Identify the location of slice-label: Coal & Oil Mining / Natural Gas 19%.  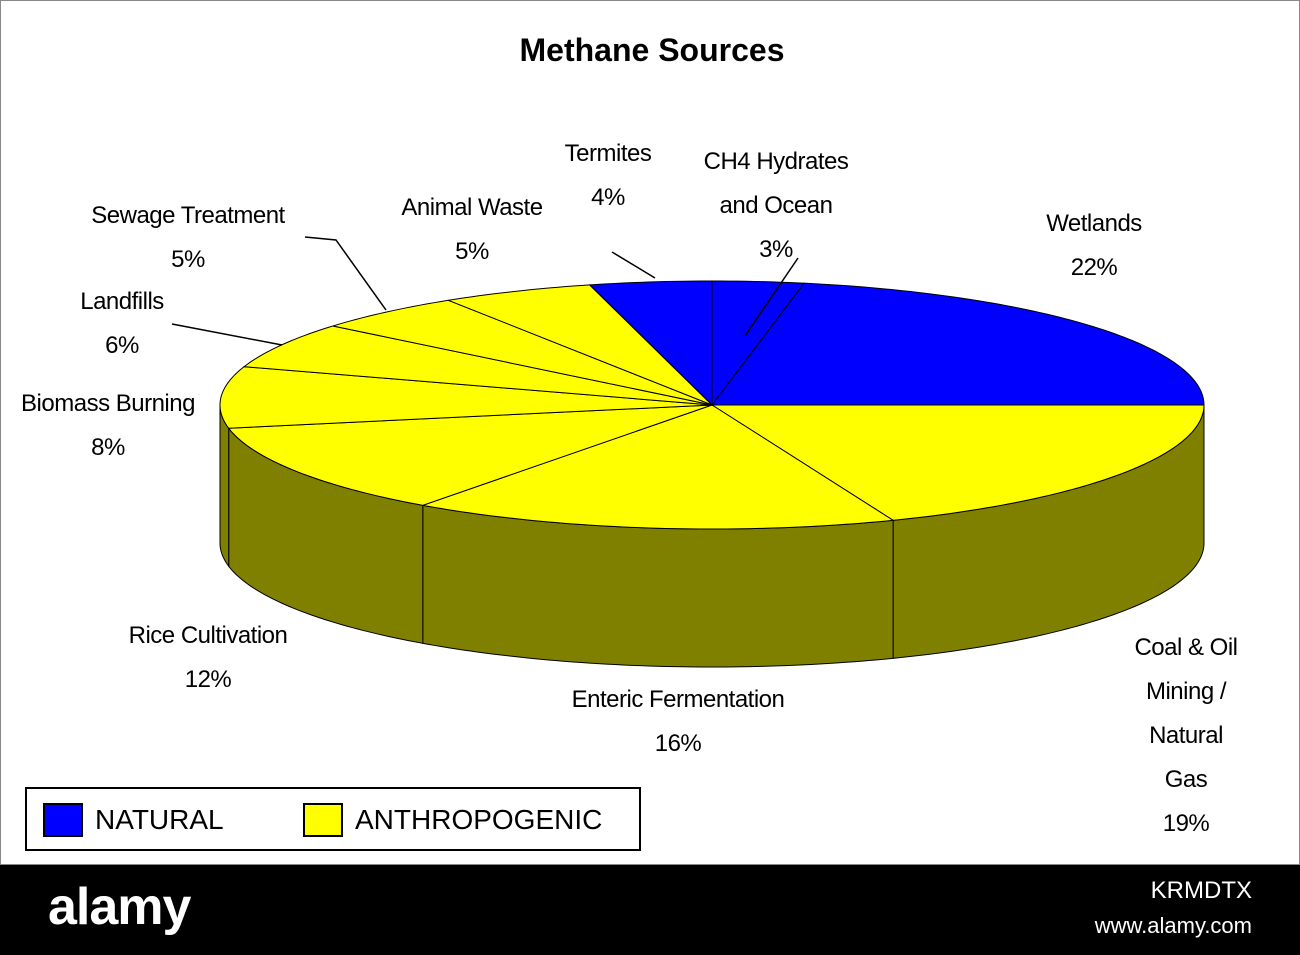
(1186, 736).